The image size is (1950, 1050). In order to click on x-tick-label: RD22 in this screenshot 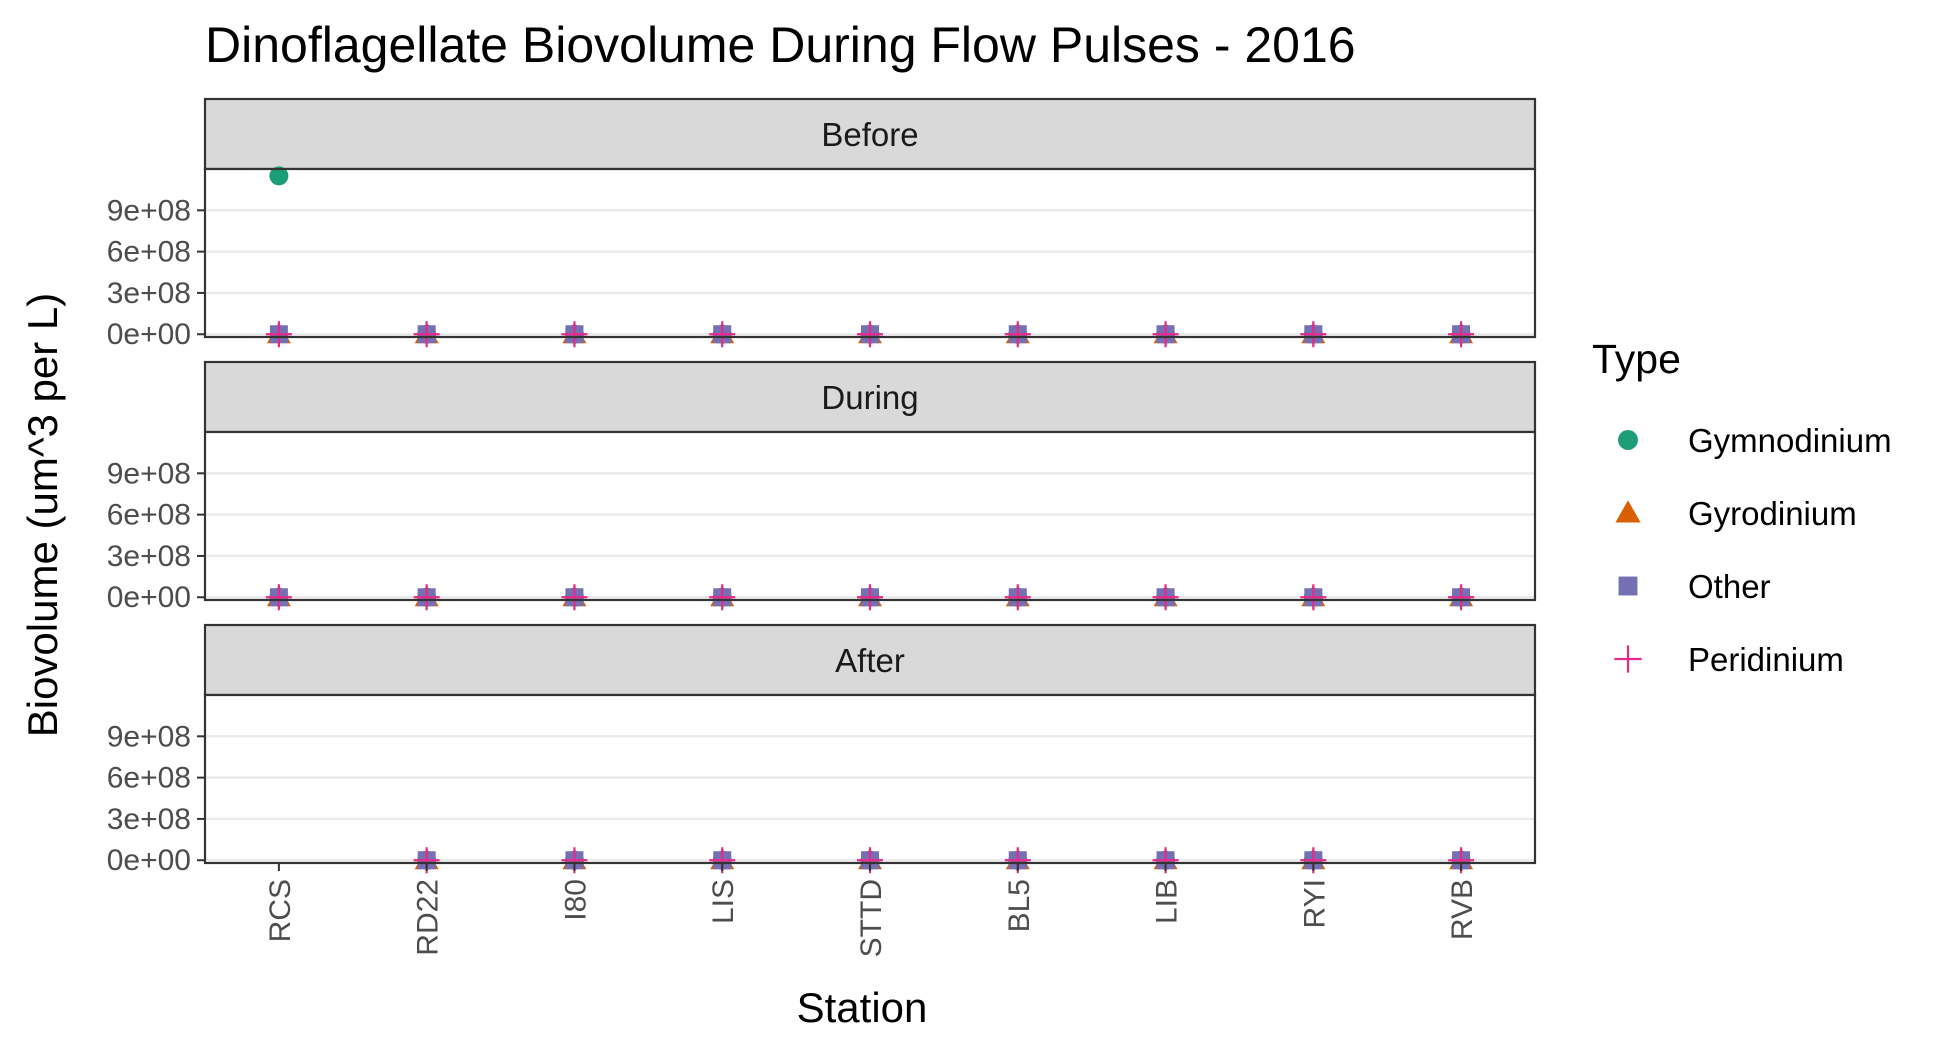, I will do `click(428, 917)`.